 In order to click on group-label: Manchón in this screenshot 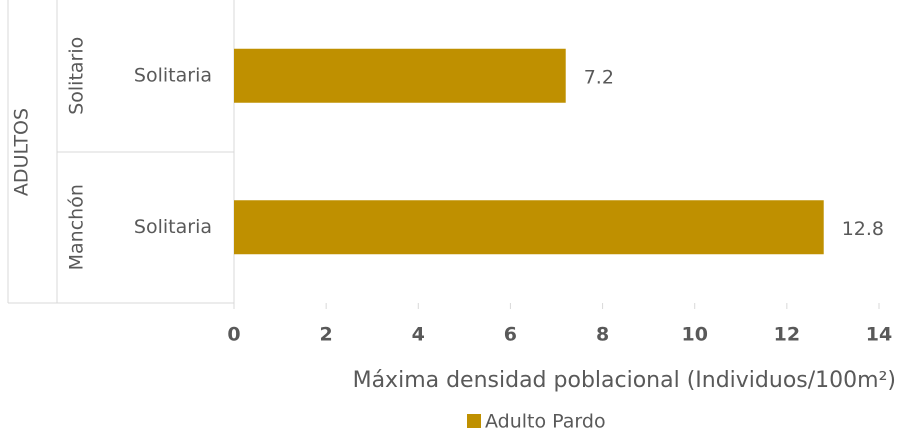, I will do `click(77, 227)`.